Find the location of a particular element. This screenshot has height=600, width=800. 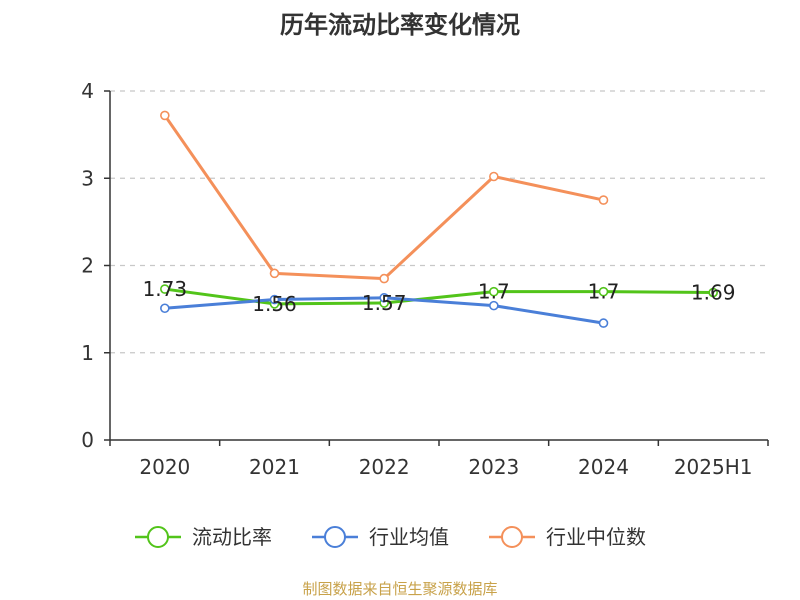

chart-title: 历年流动比率变化情况 is located at coordinates (400, 25).